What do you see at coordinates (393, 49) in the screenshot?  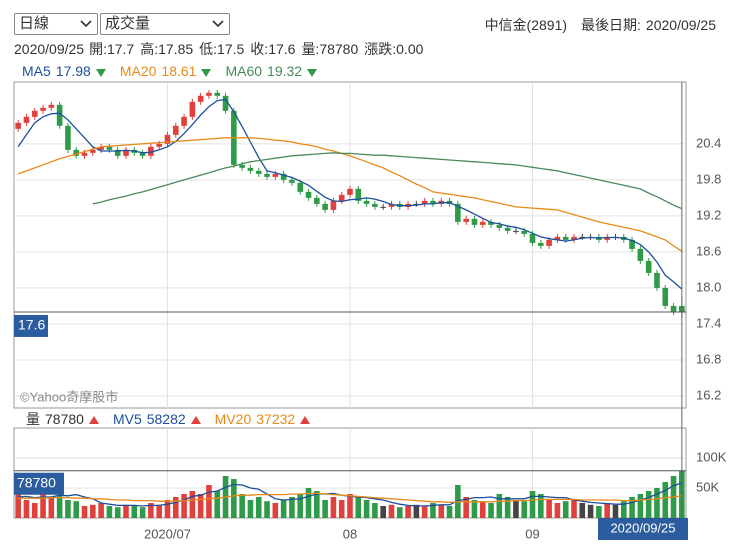 I see `quote-field: 漲跌:0.00` at bounding box center [393, 49].